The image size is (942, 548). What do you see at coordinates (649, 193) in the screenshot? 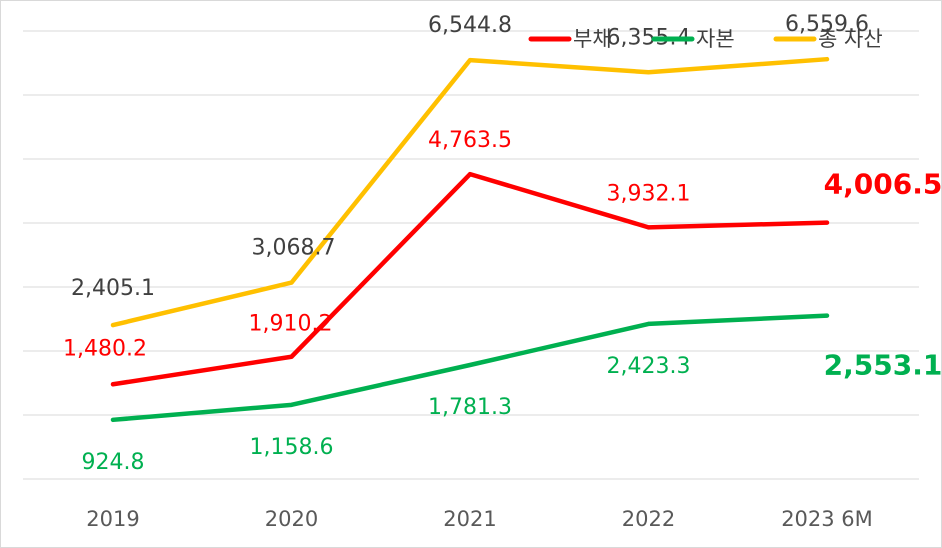
I see `data-label: 3,932.1` at bounding box center [649, 193].